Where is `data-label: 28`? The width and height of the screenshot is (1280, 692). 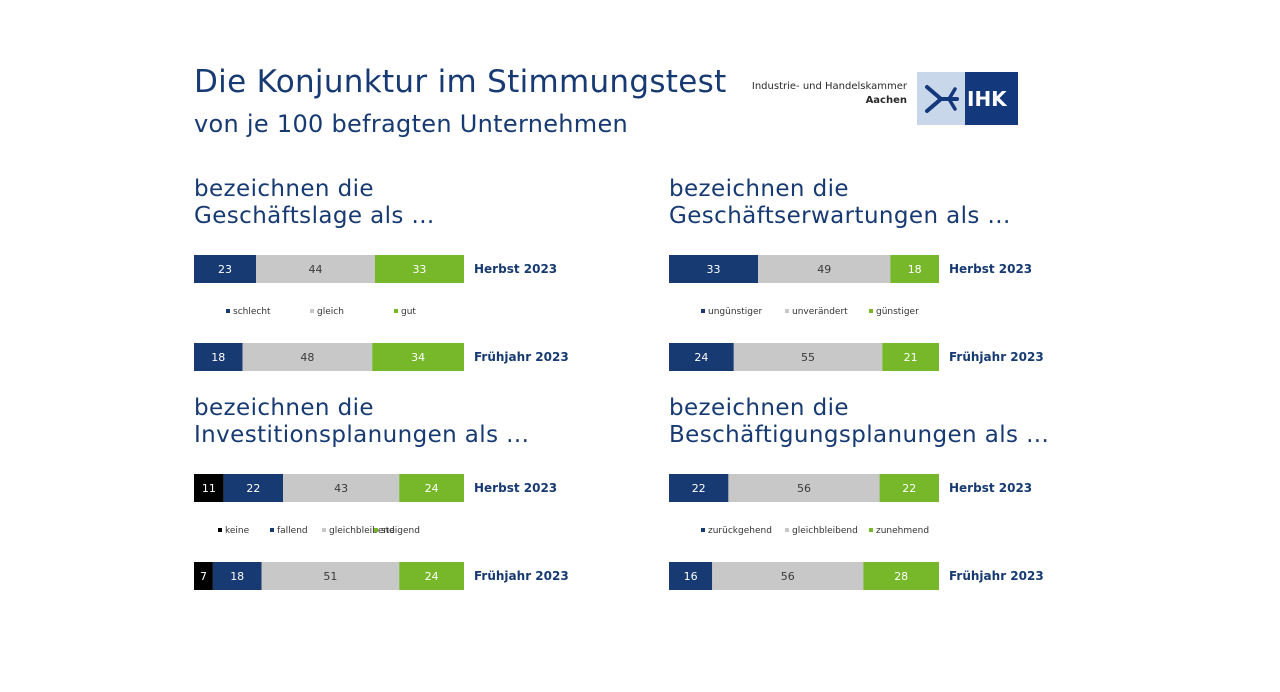
data-label: 28 is located at coordinates (901, 576).